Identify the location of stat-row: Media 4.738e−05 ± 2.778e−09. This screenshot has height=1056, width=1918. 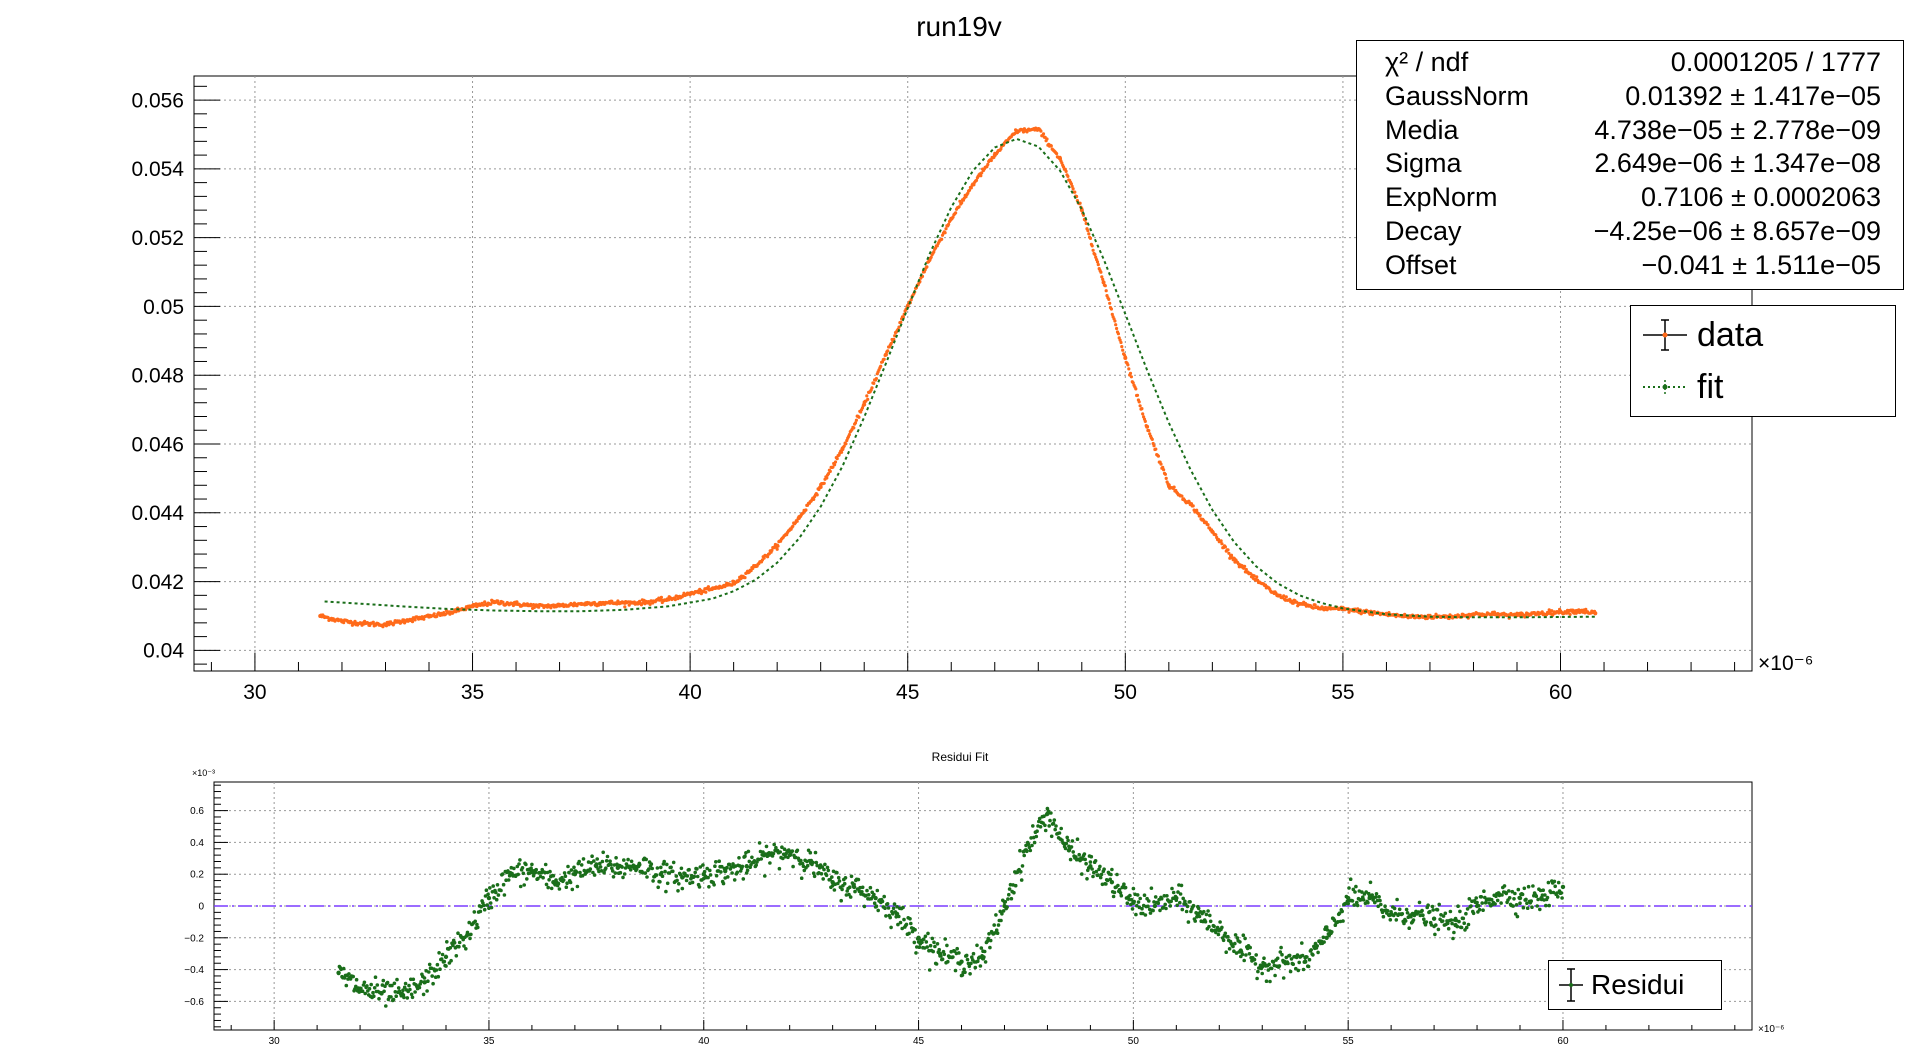
(1630, 132).